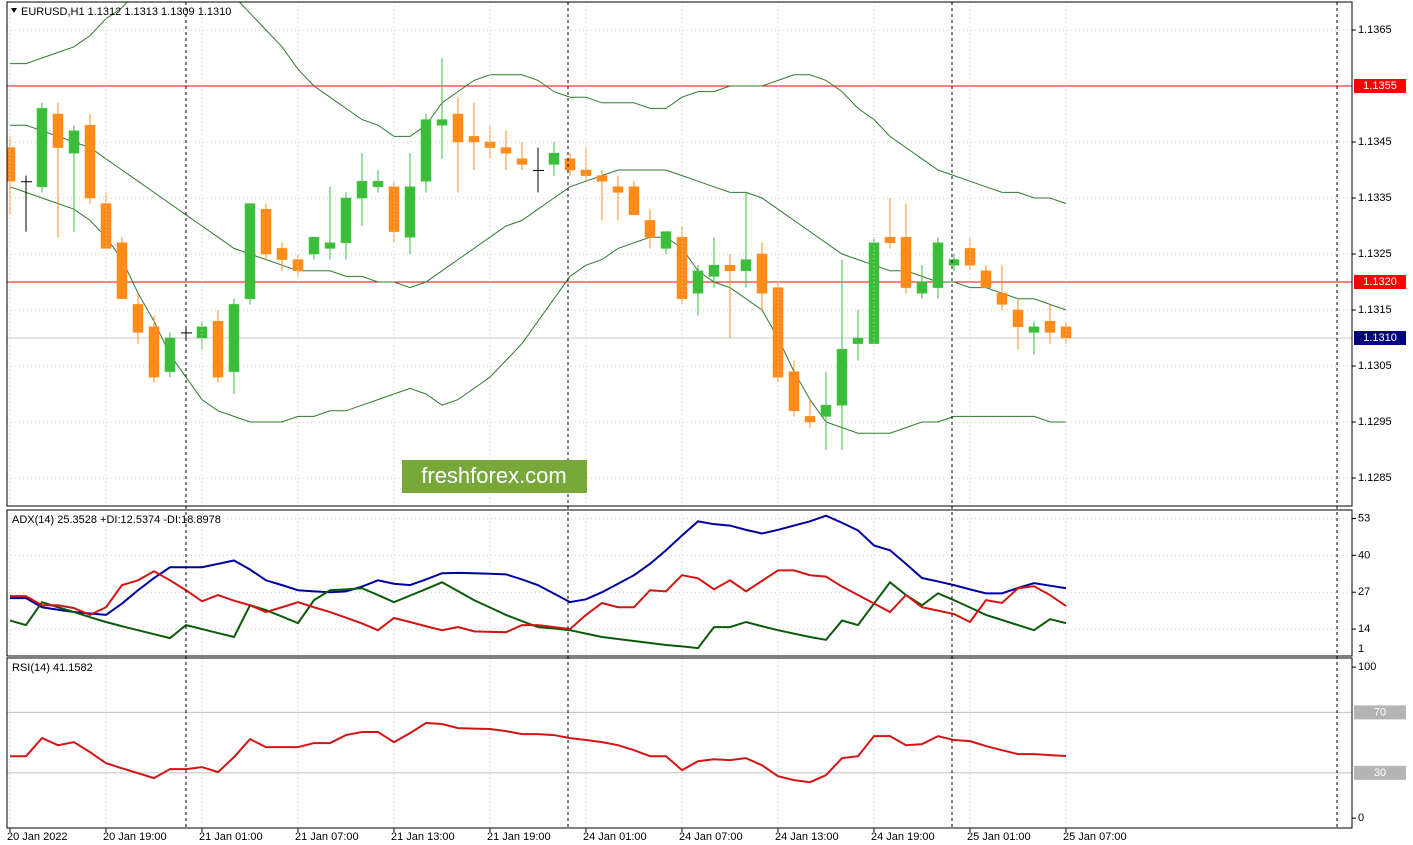 The height and width of the screenshot is (845, 1413). What do you see at coordinates (135, 837) in the screenshot?
I see `x-tick-label: 20 Jan 19:00` at bounding box center [135, 837].